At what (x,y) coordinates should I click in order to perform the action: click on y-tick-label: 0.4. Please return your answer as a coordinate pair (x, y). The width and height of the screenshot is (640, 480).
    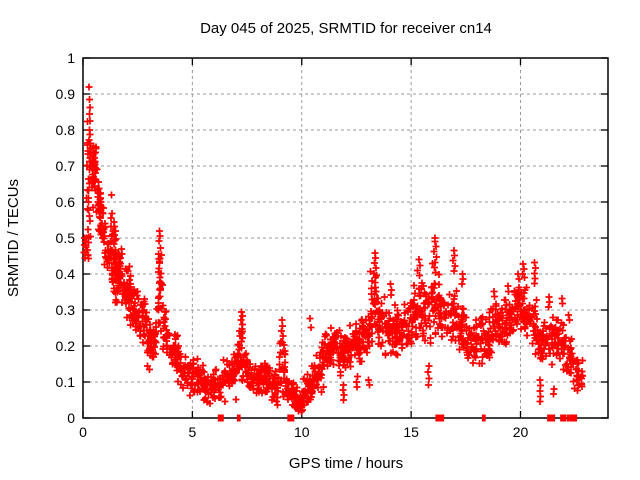
    Looking at the image, I should click on (66, 274).